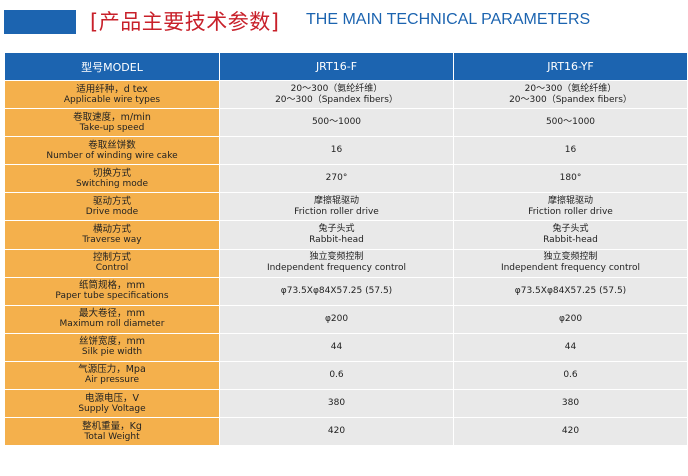  I want to click on value-cell-jrt16-yf: 20～300（氨纶纤维） 20～300（Spandex fibers）, so click(570, 95).